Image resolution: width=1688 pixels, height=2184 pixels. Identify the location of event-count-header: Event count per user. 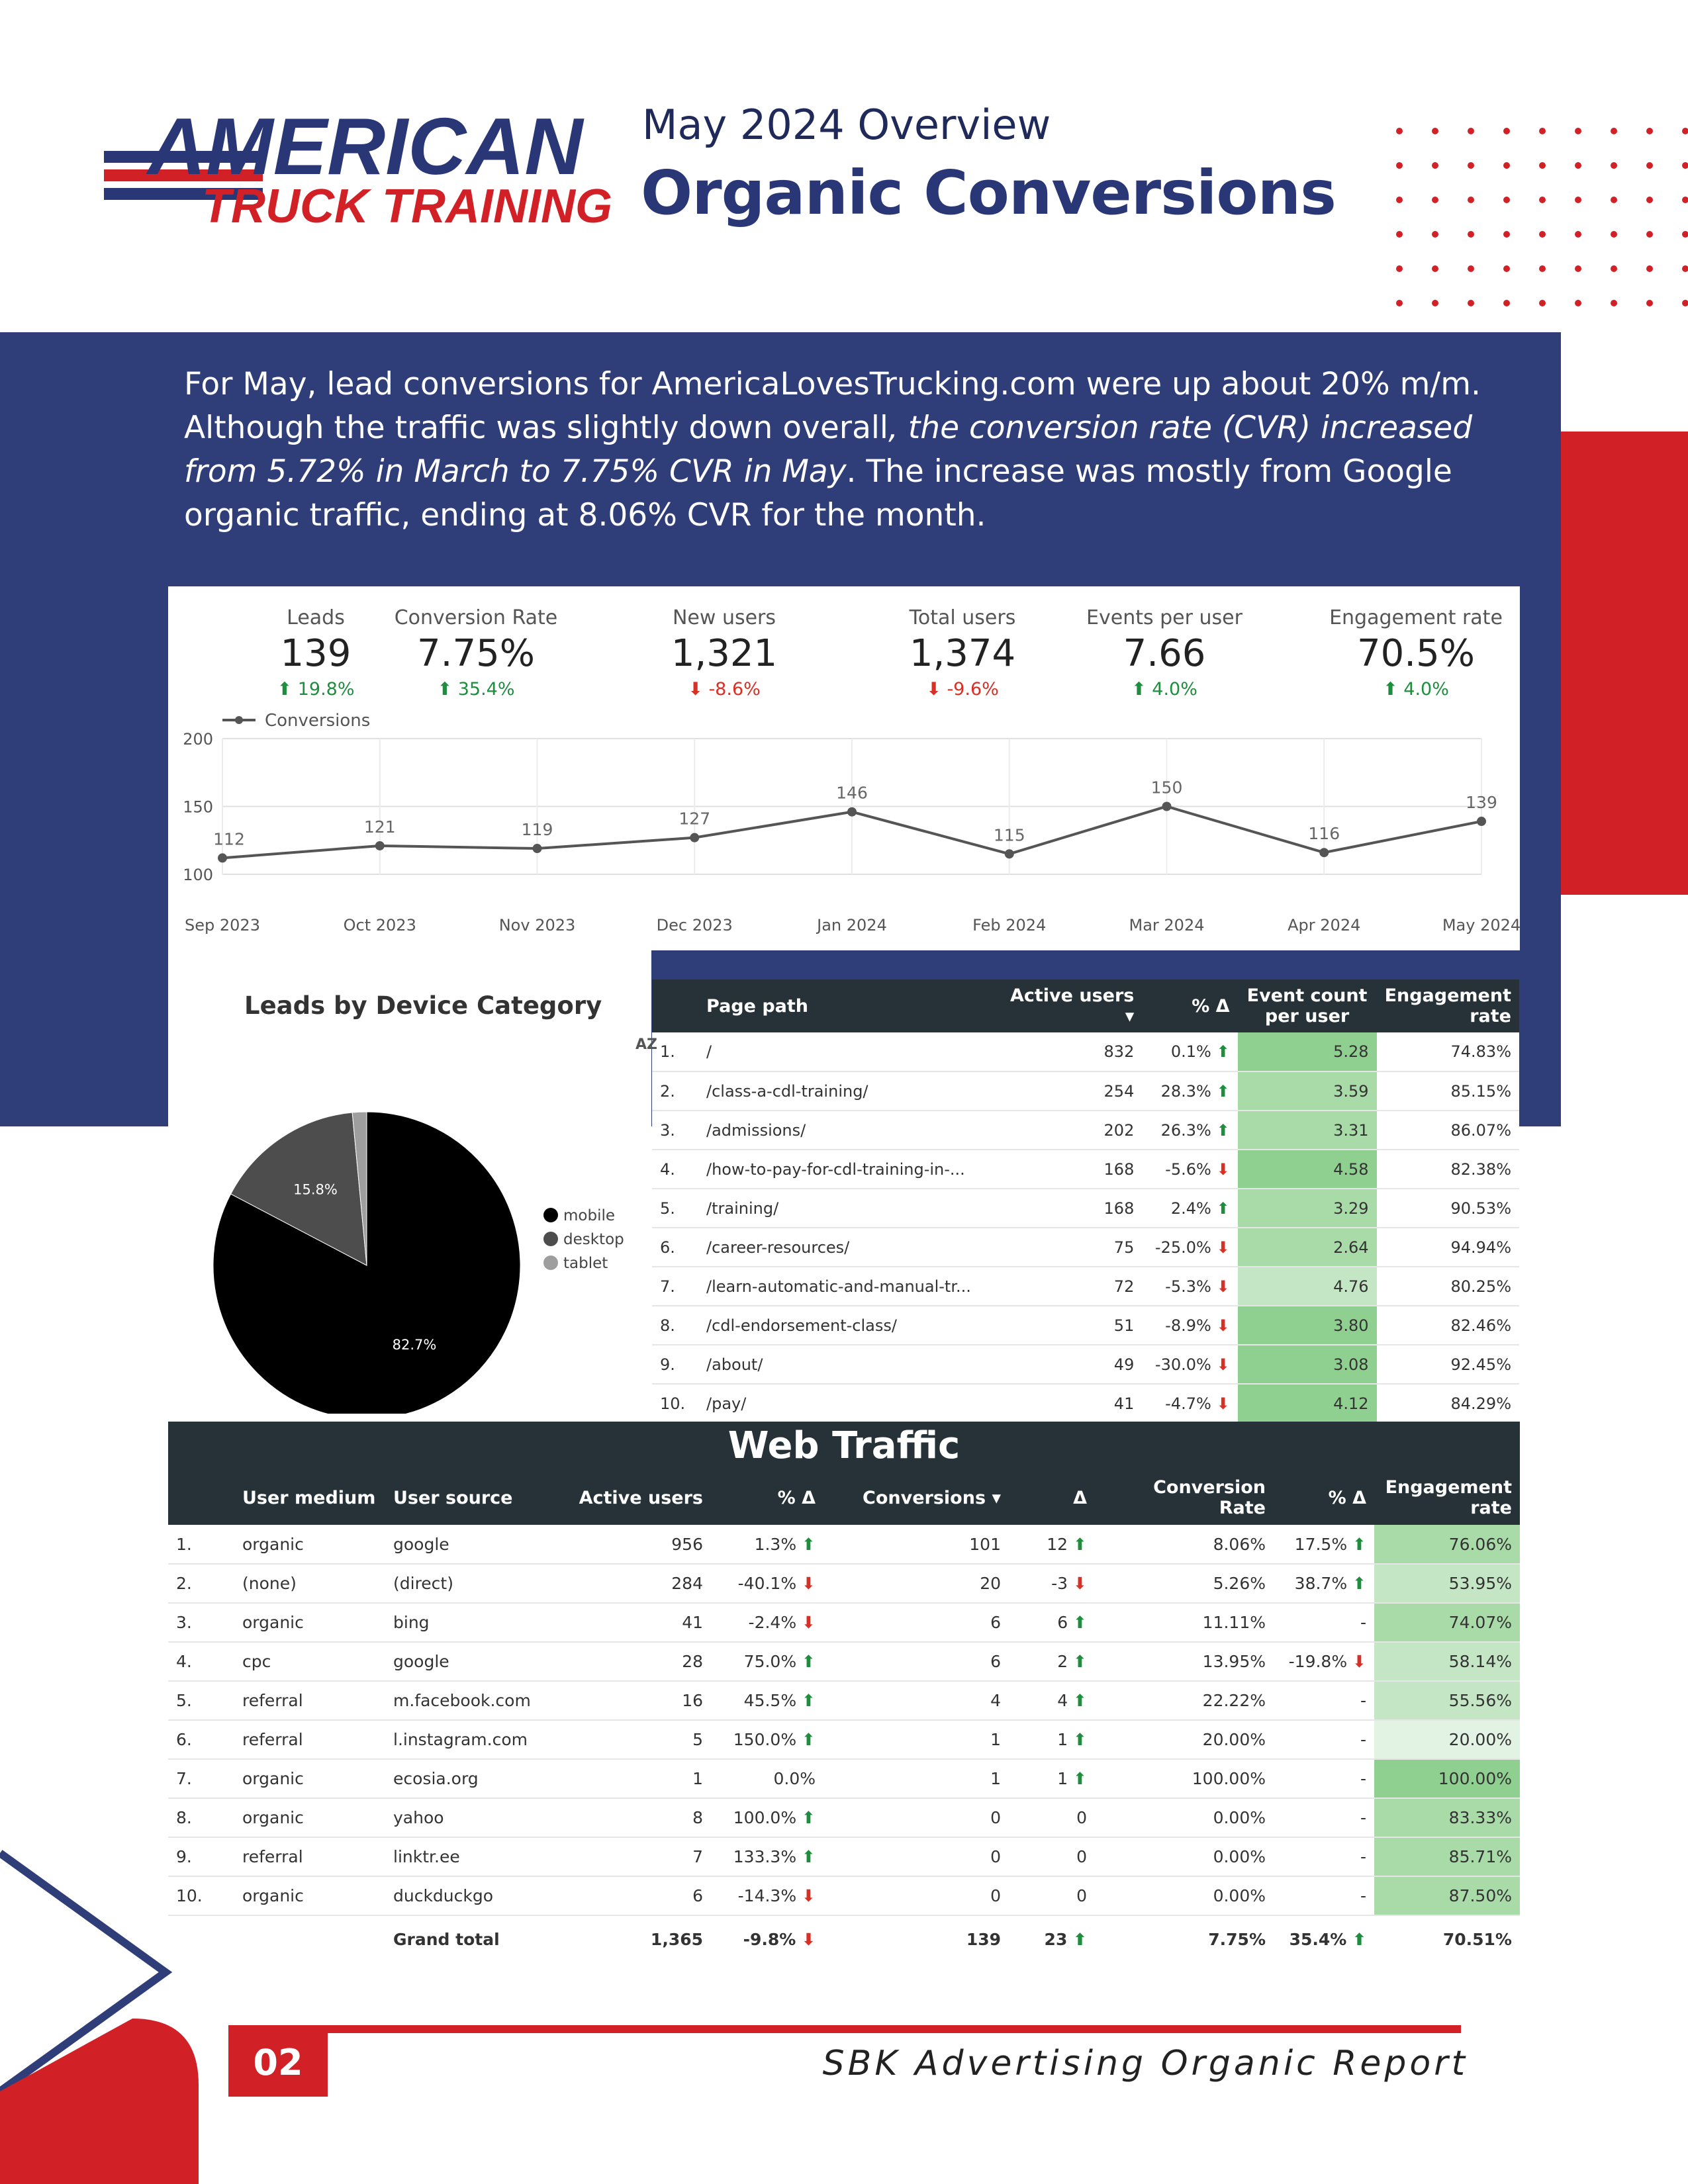
(1307, 1005).